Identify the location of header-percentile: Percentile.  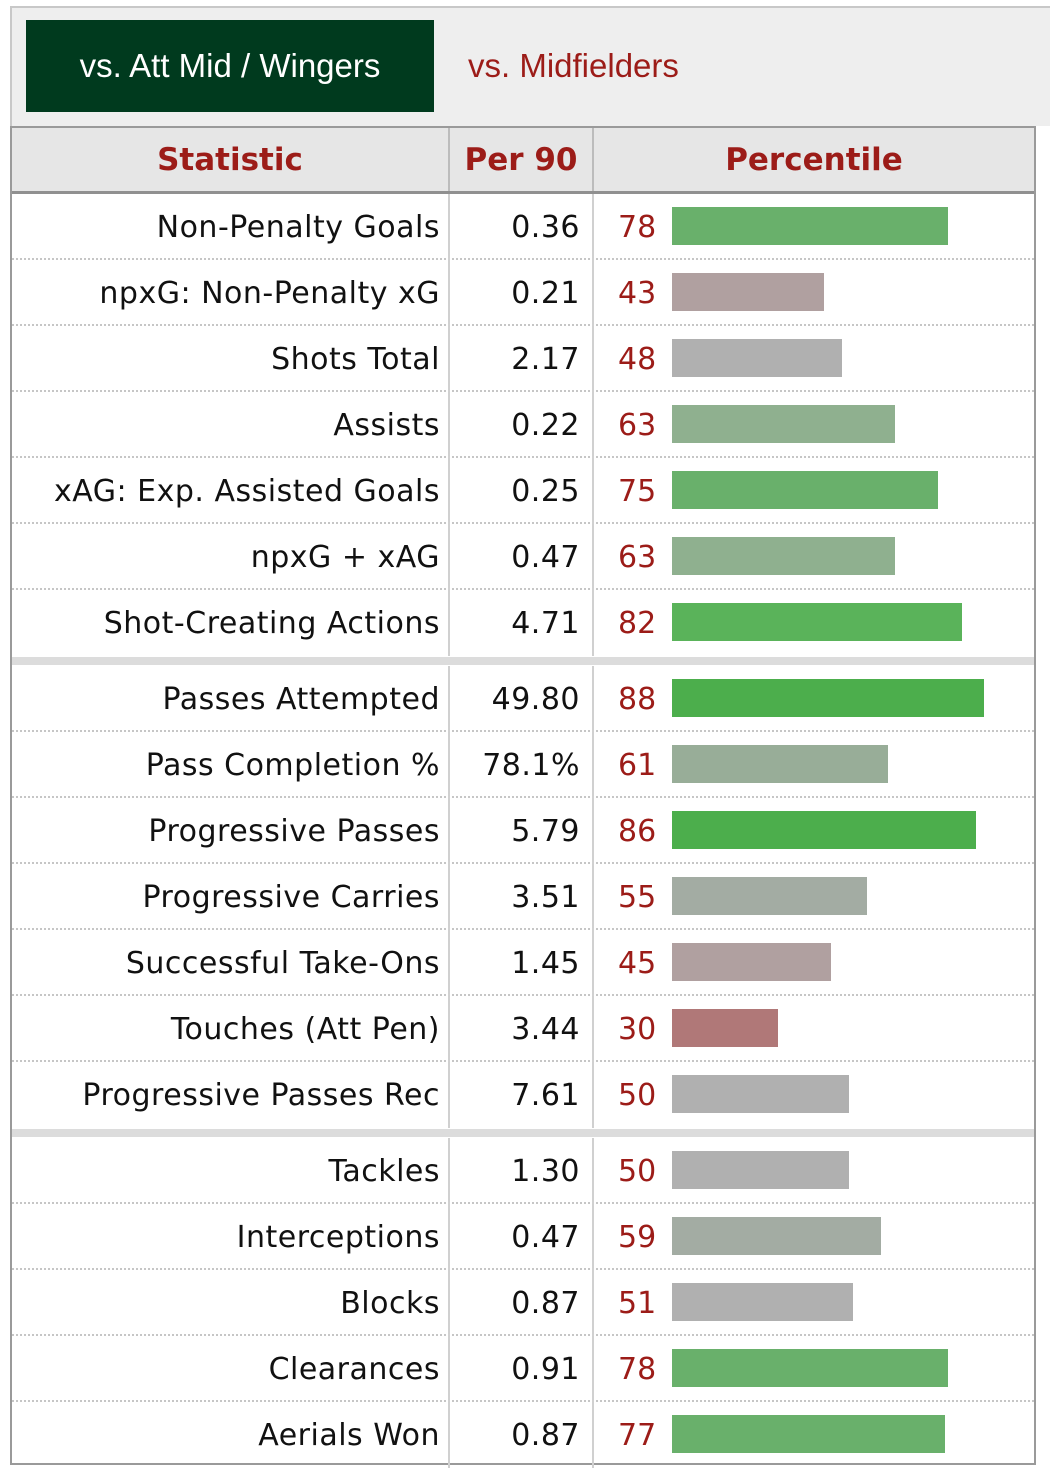
(814, 159).